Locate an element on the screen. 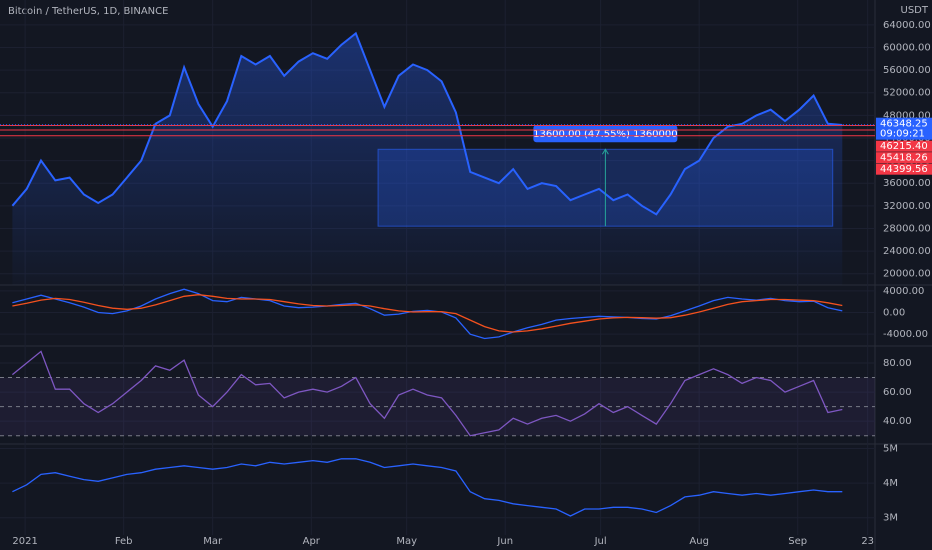 This screenshot has width=932, height=550. y-tick-label: 60.00 is located at coordinates (897, 392).